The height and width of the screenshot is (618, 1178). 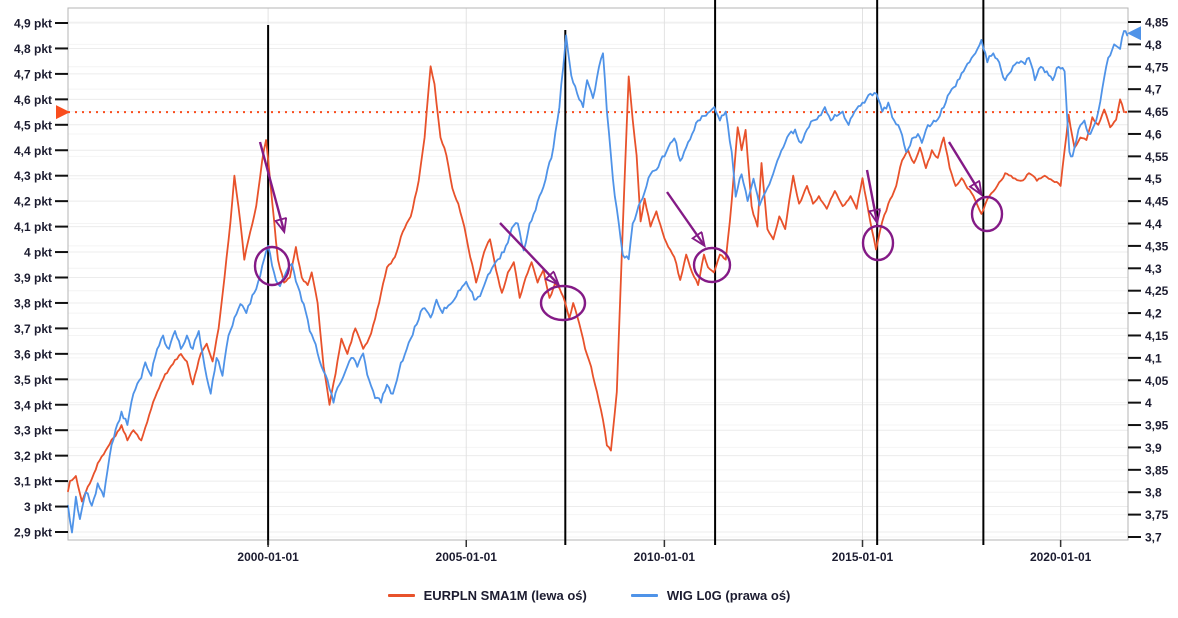 I want to click on svg-text: 4,4, so click(x=1153, y=224).